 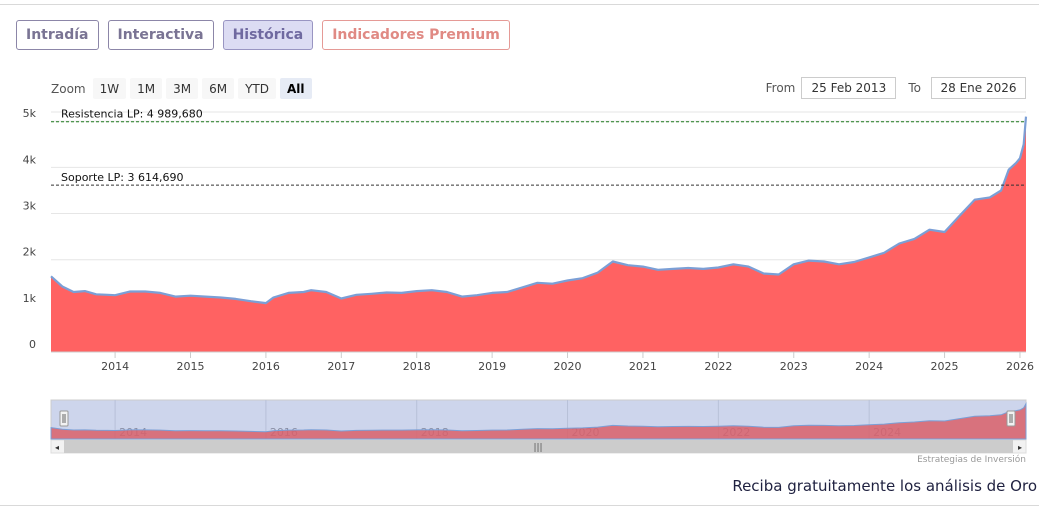 What do you see at coordinates (492, 366) in the screenshot?
I see `x-tick-label: 2019` at bounding box center [492, 366].